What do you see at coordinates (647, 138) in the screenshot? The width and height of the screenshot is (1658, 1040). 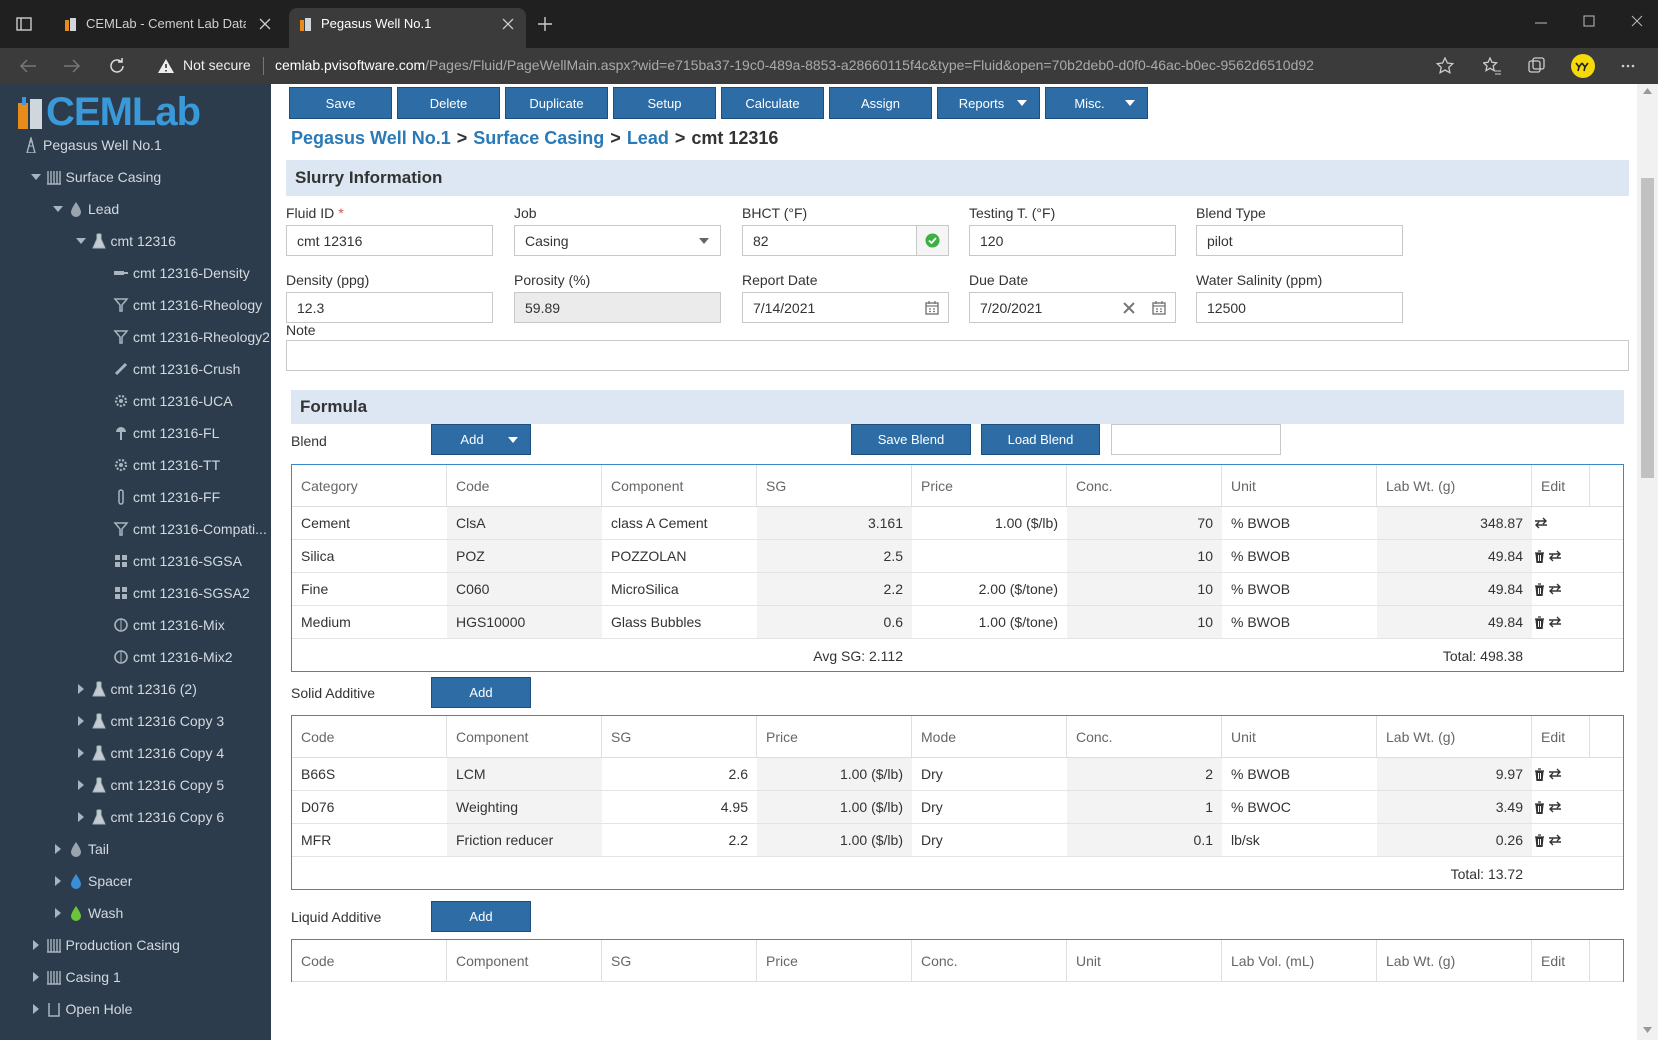 I see `breadcrumb-link: Lead` at bounding box center [647, 138].